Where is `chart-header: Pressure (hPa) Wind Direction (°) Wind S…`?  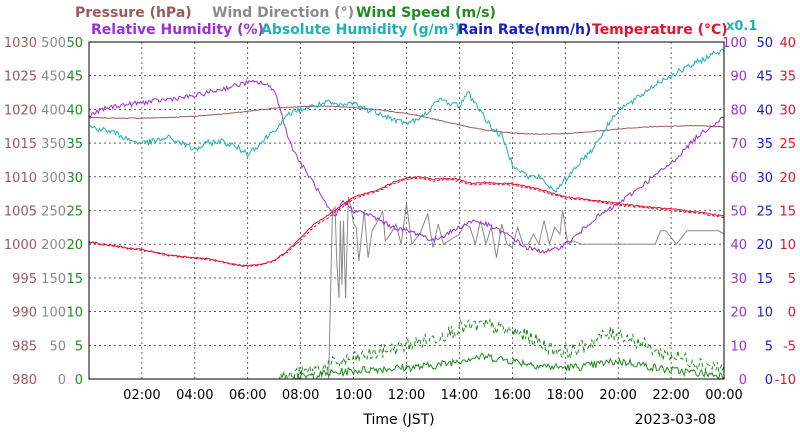 chart-header: Pressure (hPa) Wind Direction (°) Wind S… is located at coordinates (416, 21).